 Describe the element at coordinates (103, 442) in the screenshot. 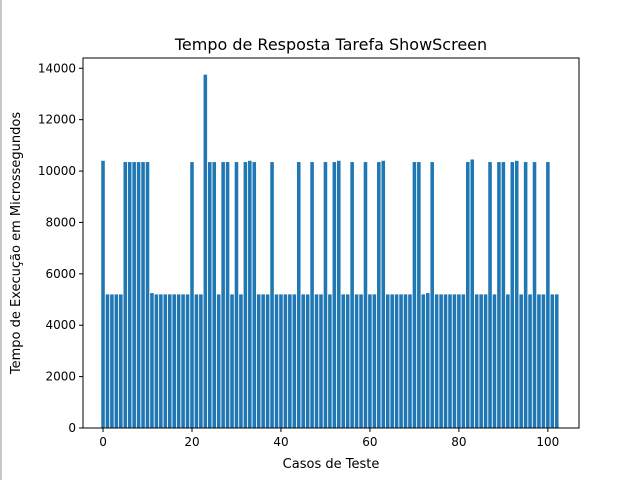

I see `x-tick-label: 0` at that location.